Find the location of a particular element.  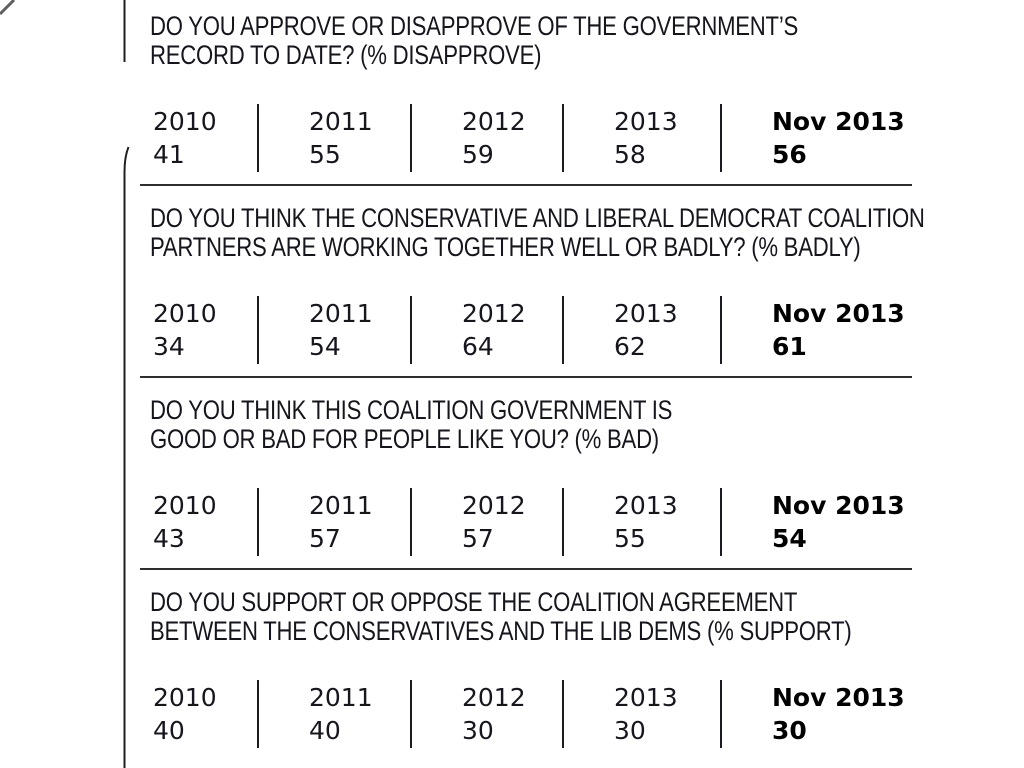

result-cell: 2010 43 is located at coordinates (203, 522).